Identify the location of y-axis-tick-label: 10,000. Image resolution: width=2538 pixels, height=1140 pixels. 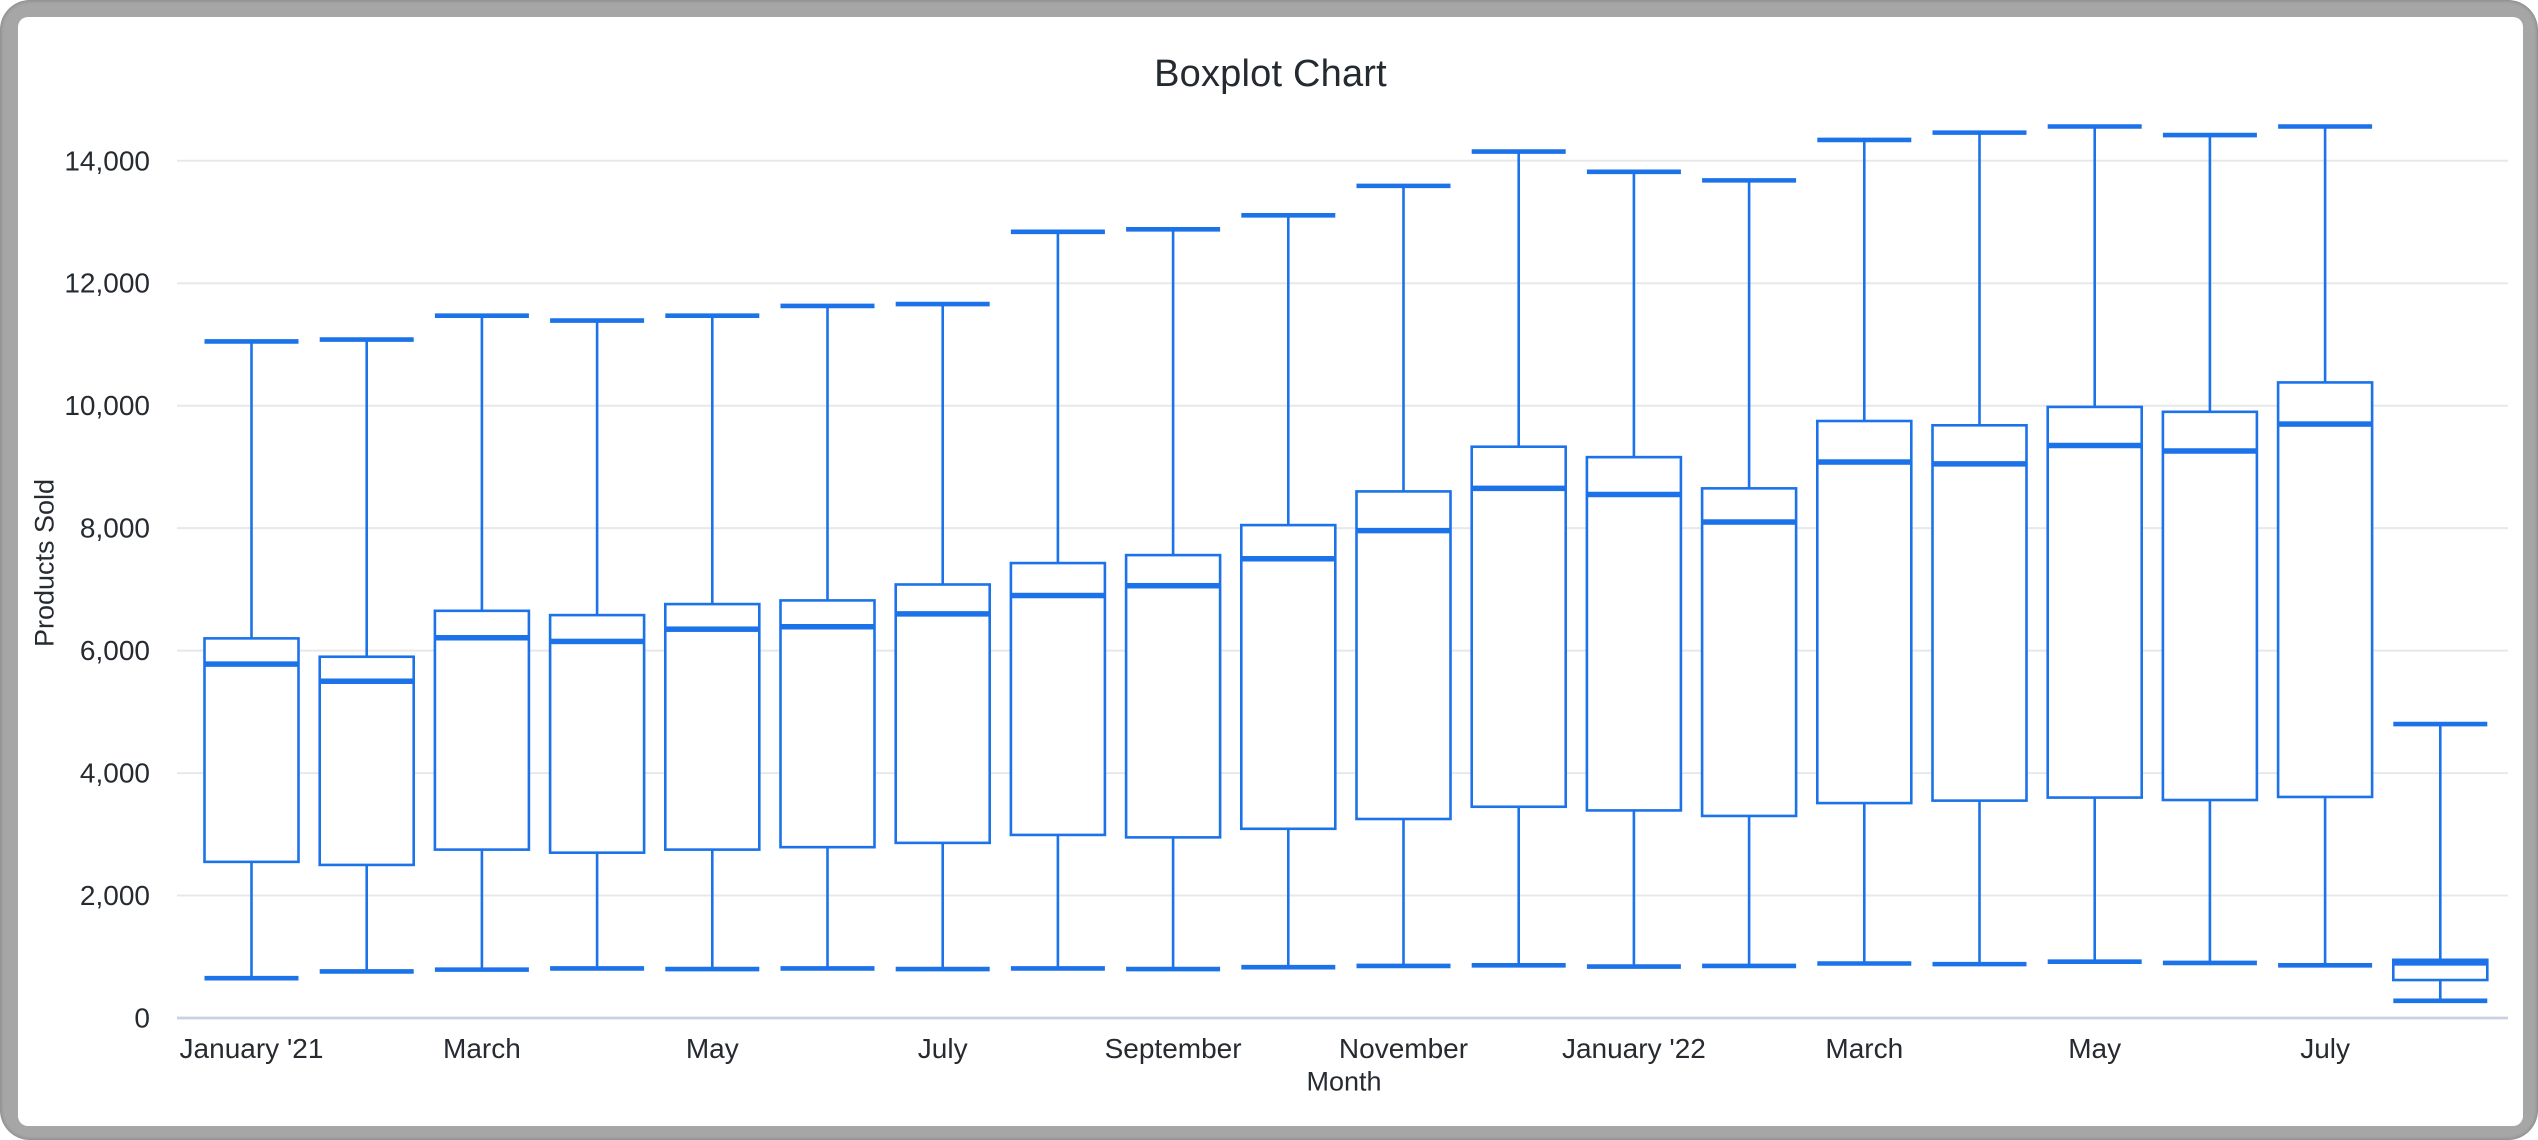
(107, 405).